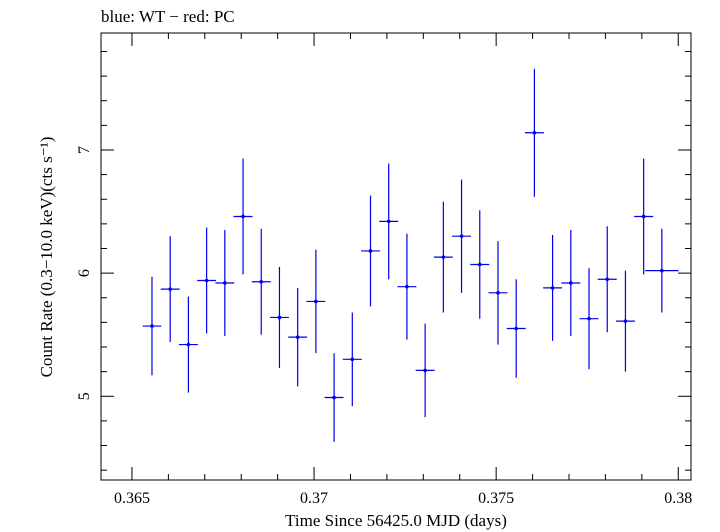 The height and width of the screenshot is (532, 720). I want to click on x-tick-label: 0.375, so click(496, 498).